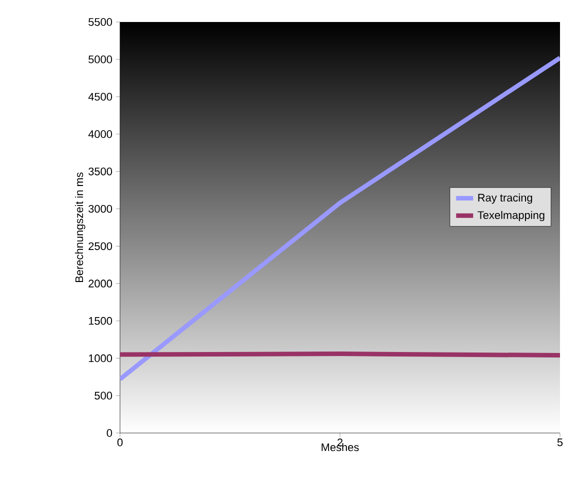 The image size is (567, 490). What do you see at coordinates (100, 60) in the screenshot?
I see `y-tick-label: 5000` at bounding box center [100, 60].